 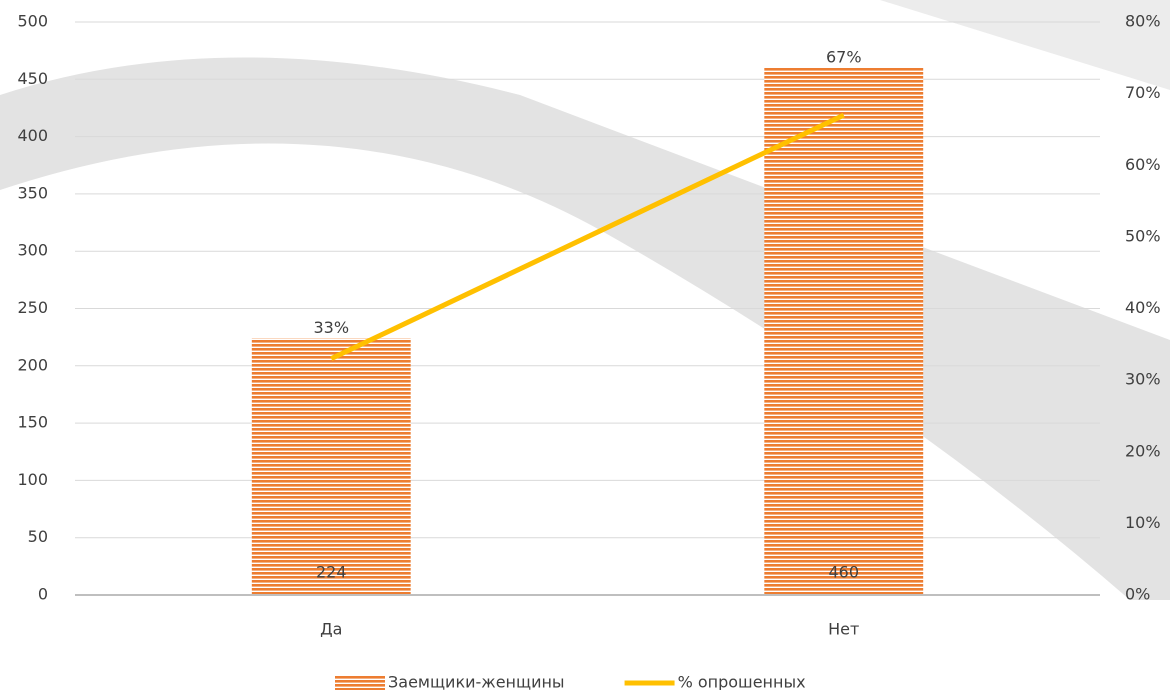 I want to click on y2-tick-label: 20%, so click(x=1143, y=450).